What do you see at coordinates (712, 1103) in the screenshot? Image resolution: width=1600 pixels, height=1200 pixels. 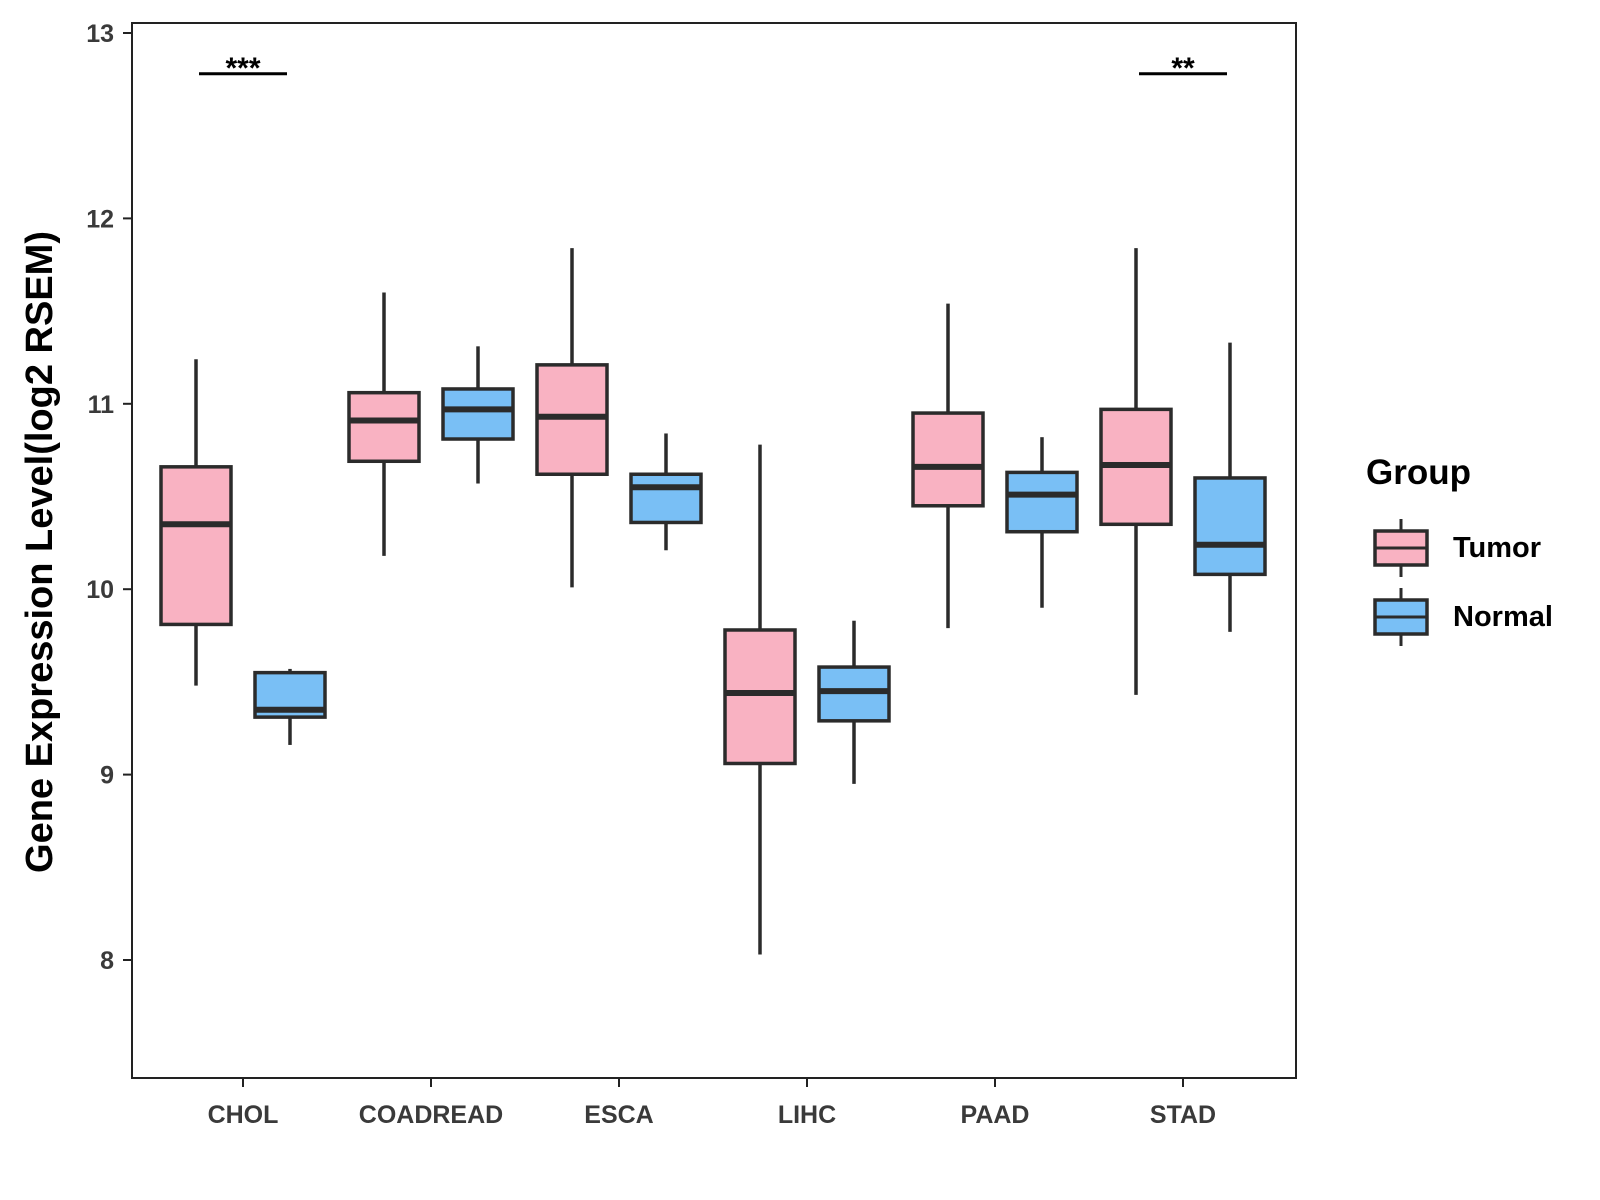 I see `x-axis: CHOL COADREAD ESCA LIHC PAAD STAD` at bounding box center [712, 1103].